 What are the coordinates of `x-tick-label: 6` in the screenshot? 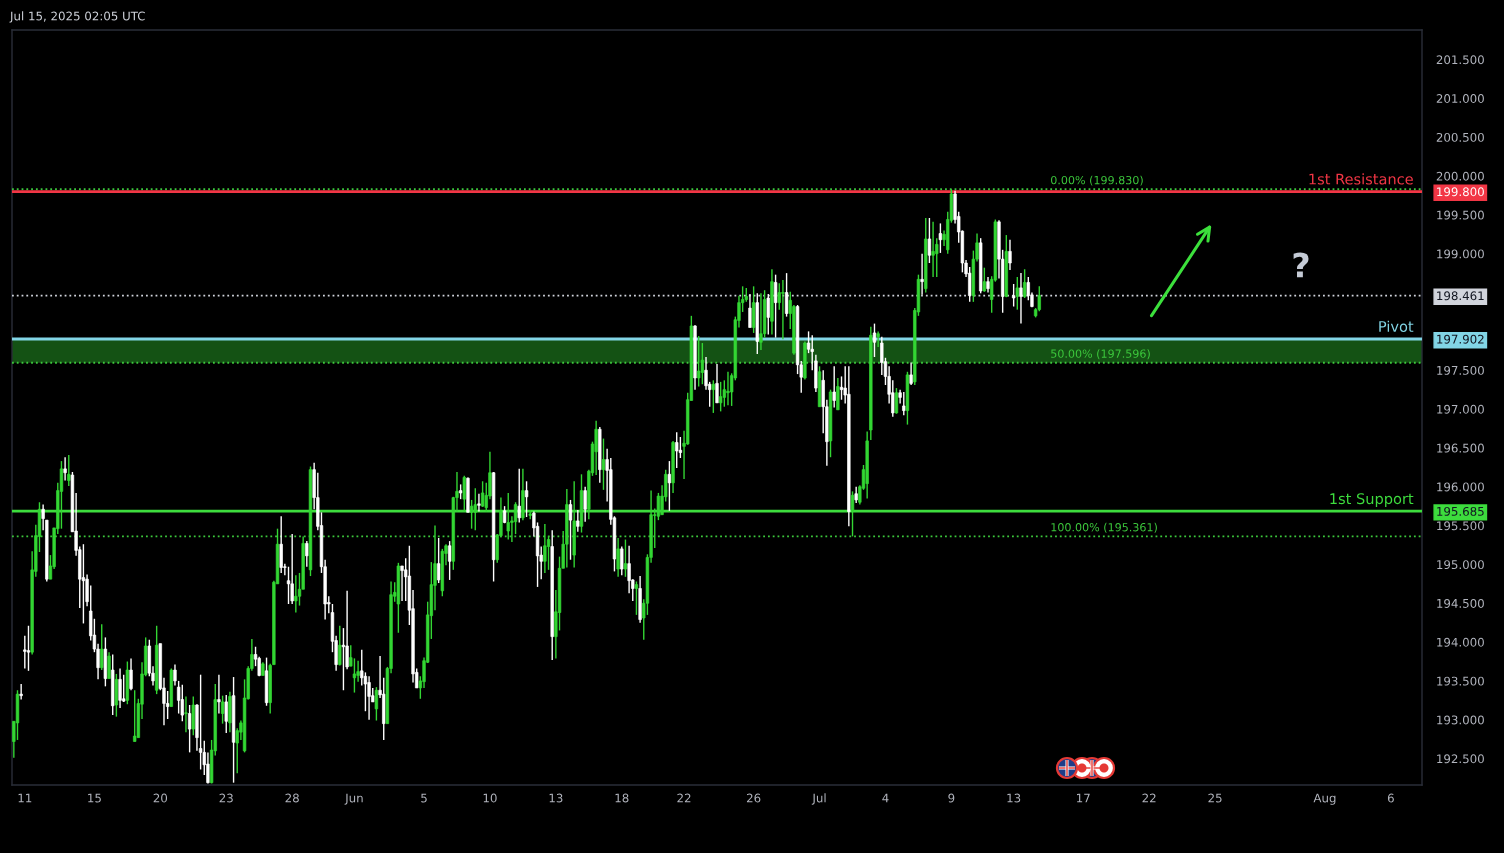 It's located at (1390, 798).